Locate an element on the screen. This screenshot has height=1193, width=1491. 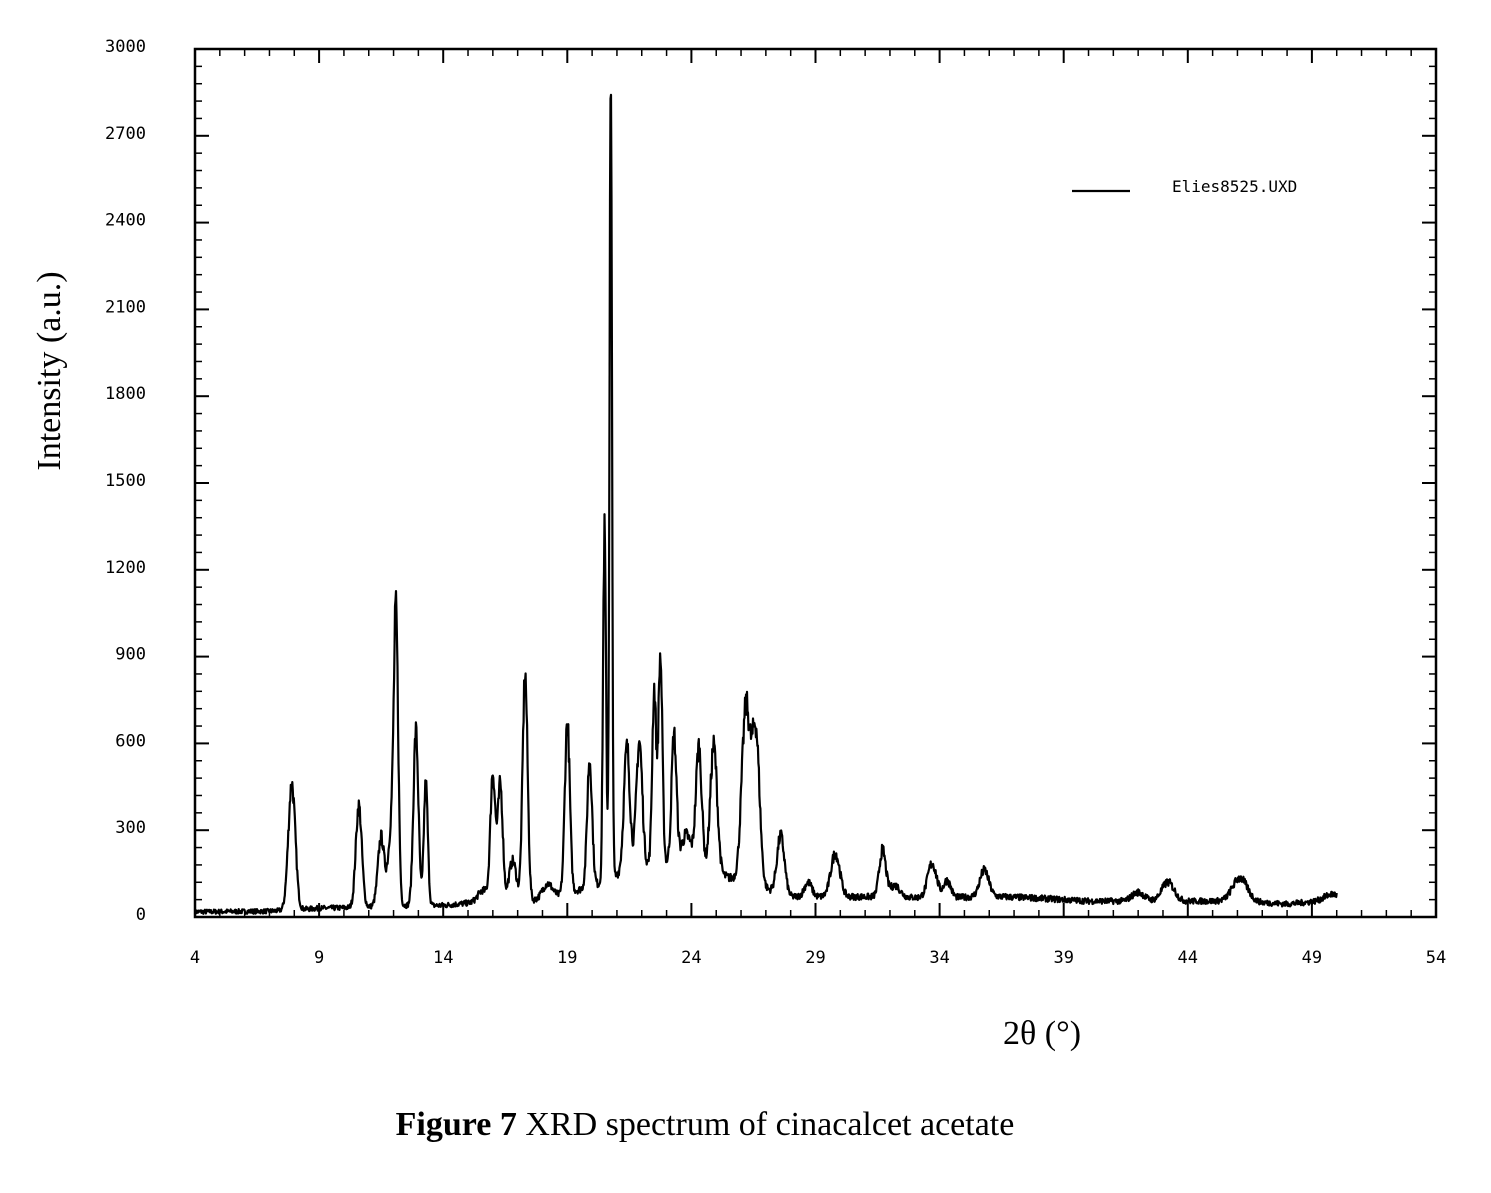
x-tick-label: 34 is located at coordinates (939, 958).